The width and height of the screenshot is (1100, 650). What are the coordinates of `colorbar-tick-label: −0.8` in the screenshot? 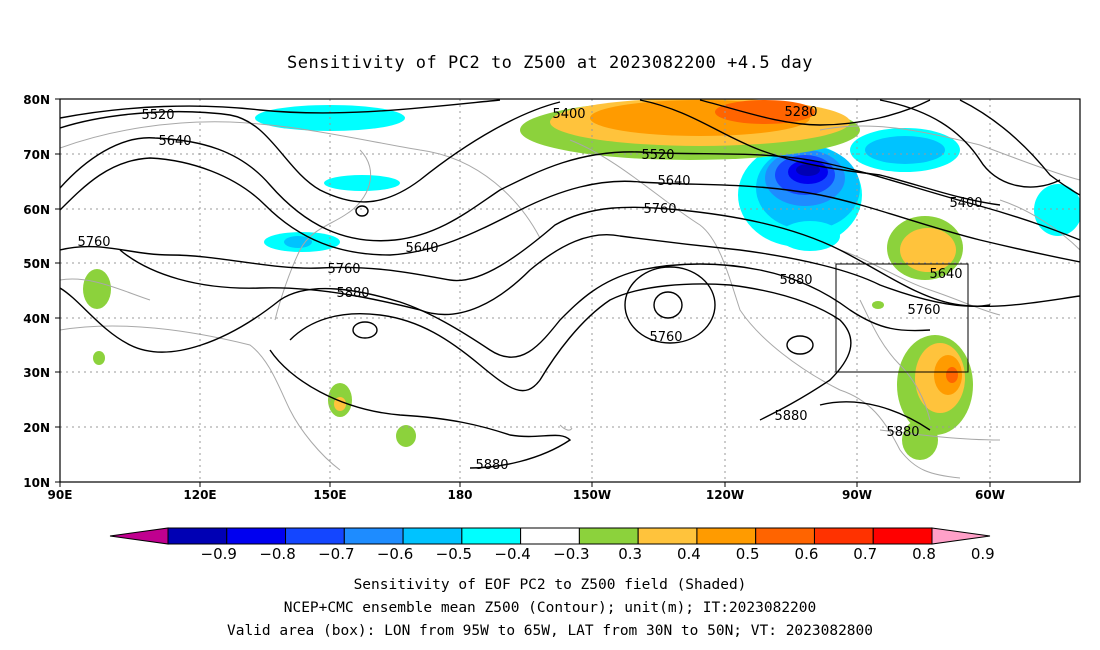 It's located at (277, 554).